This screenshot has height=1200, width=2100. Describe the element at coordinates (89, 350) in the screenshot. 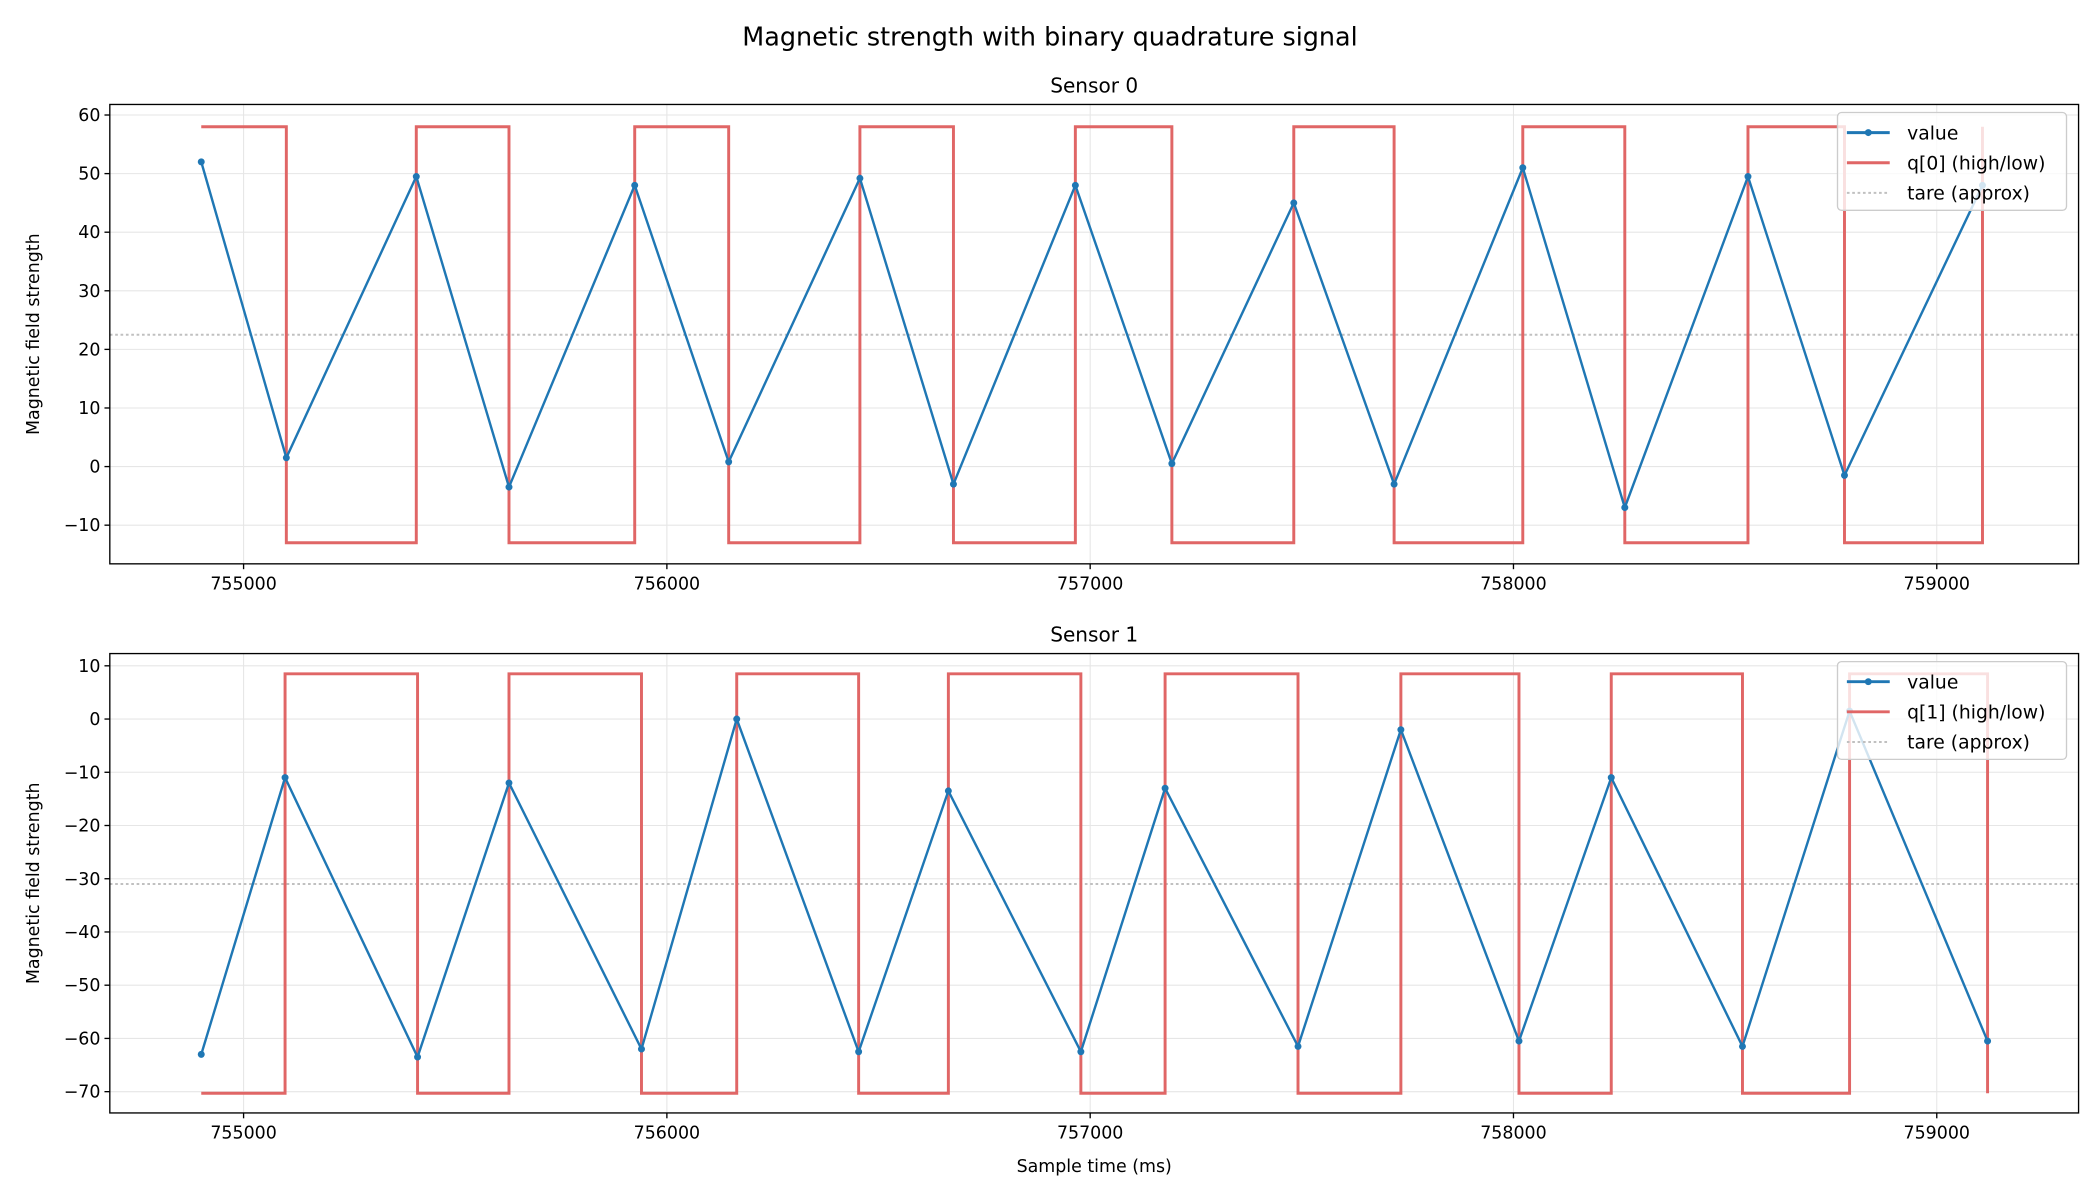

I see `y-tick-label: 20` at that location.